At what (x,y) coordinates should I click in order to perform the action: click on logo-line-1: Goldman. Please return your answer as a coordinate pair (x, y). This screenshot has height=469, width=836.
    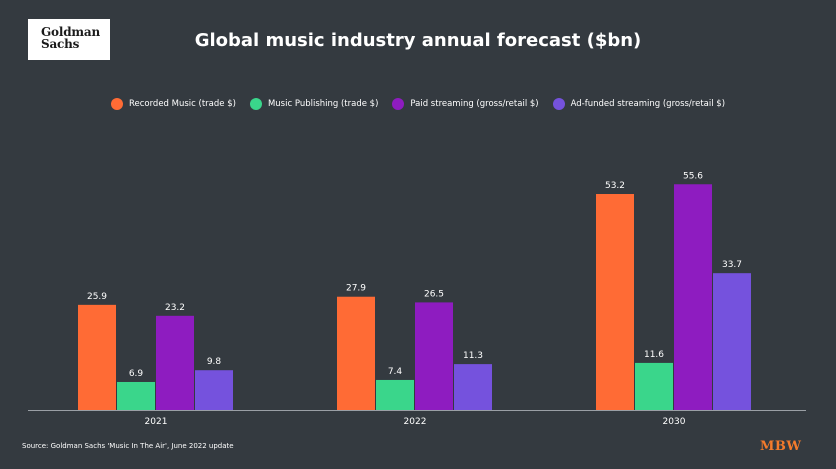
    Looking at the image, I should click on (70, 32).